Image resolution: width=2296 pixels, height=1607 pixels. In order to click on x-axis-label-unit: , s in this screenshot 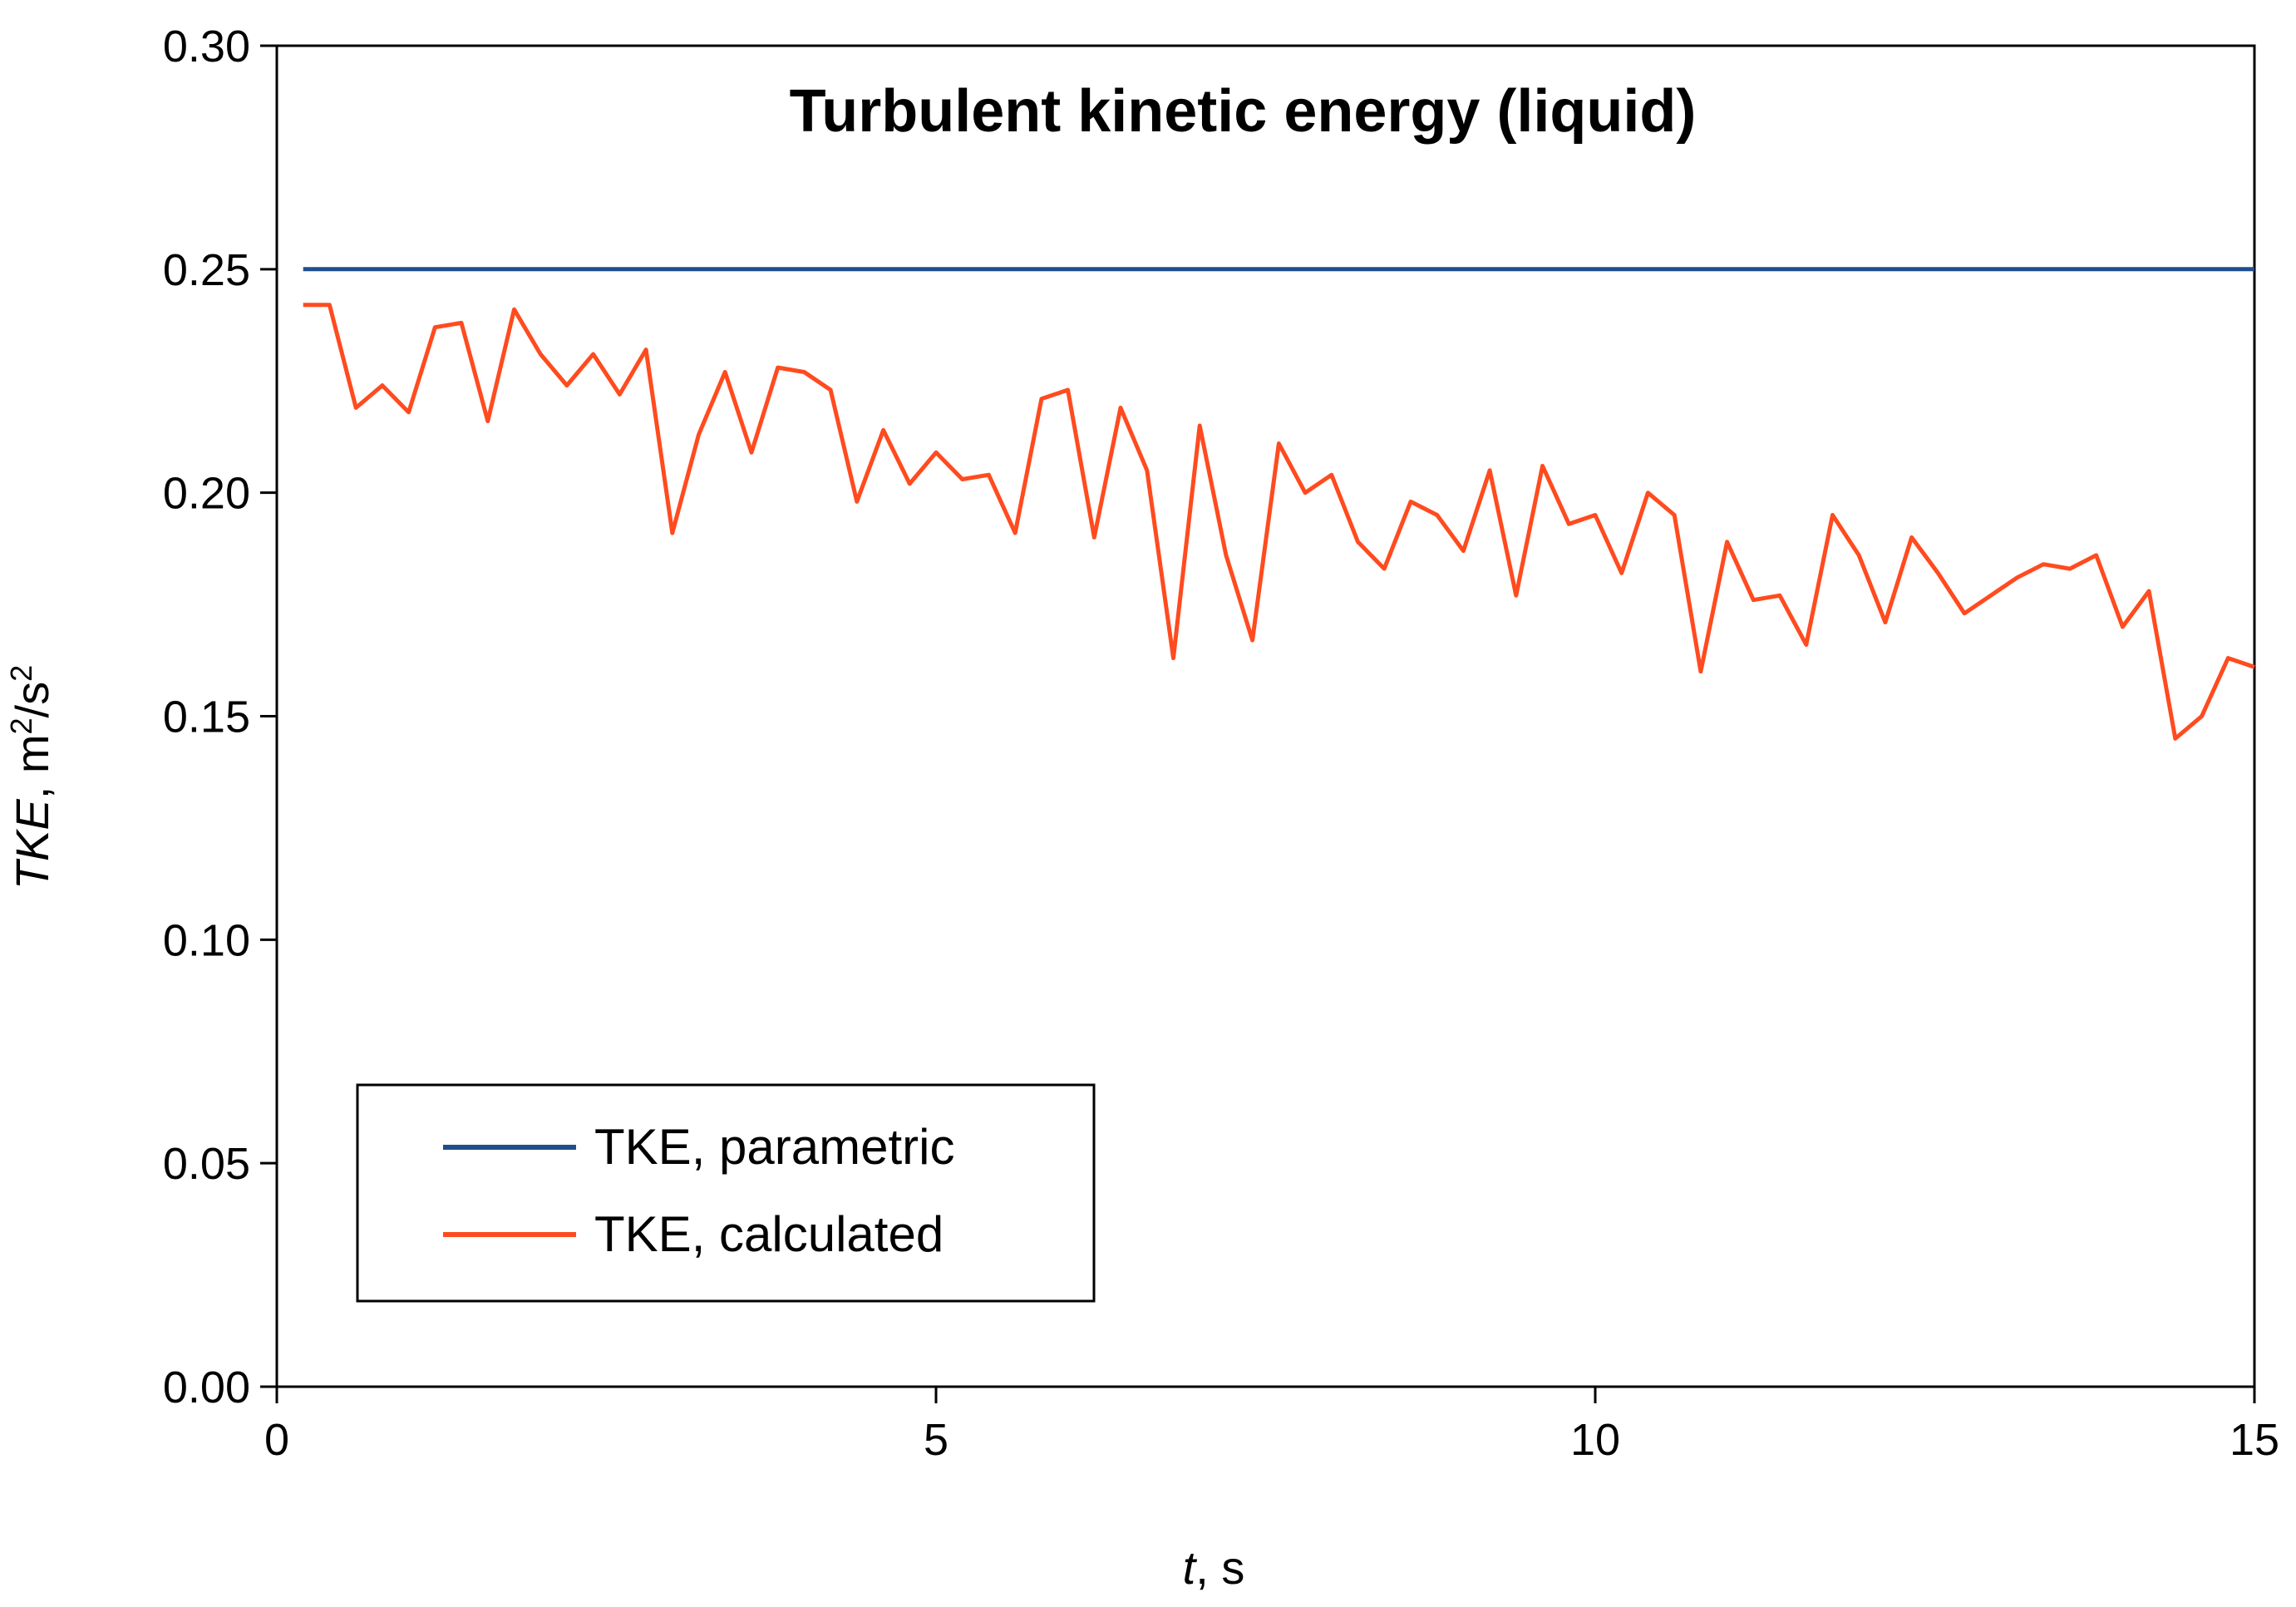, I will do `click(1219, 1567)`.